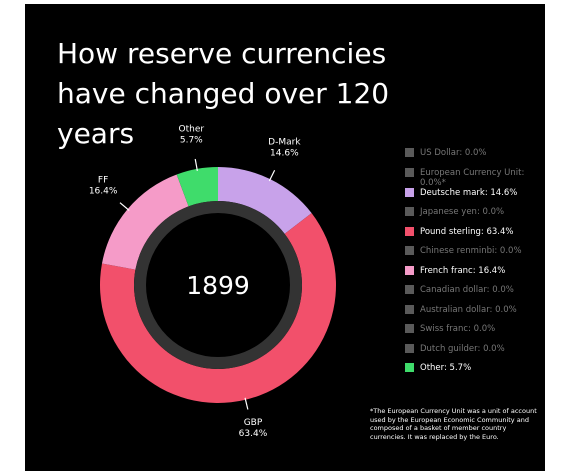 The height and width of the screenshot is (471, 568). Describe the element at coordinates (467, 290) in the screenshot. I see `legend-label: Canadian dollar: 0.0%` at that location.